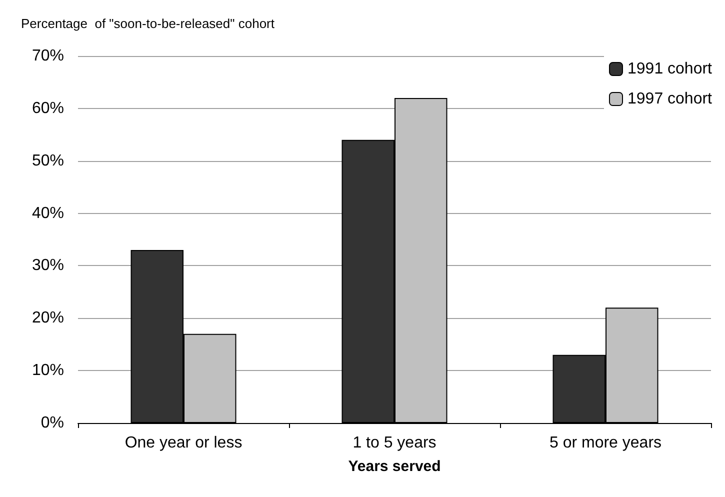 This screenshot has width=725, height=497. Describe the element at coordinates (670, 99) in the screenshot. I see `legend-label: 1997 cohort` at that location.